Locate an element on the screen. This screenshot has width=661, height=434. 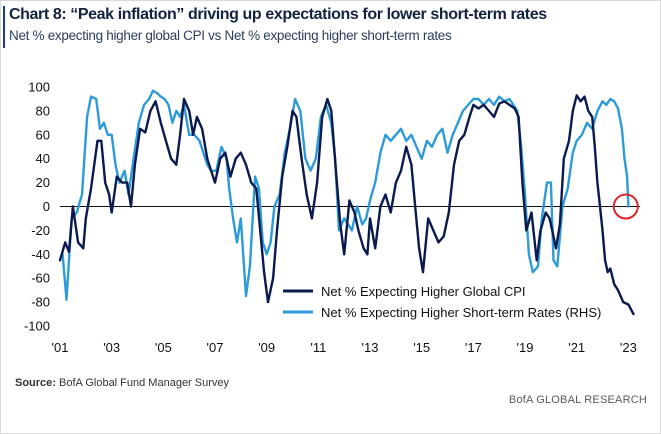
x-tick-label: '09 is located at coordinates (266, 347).